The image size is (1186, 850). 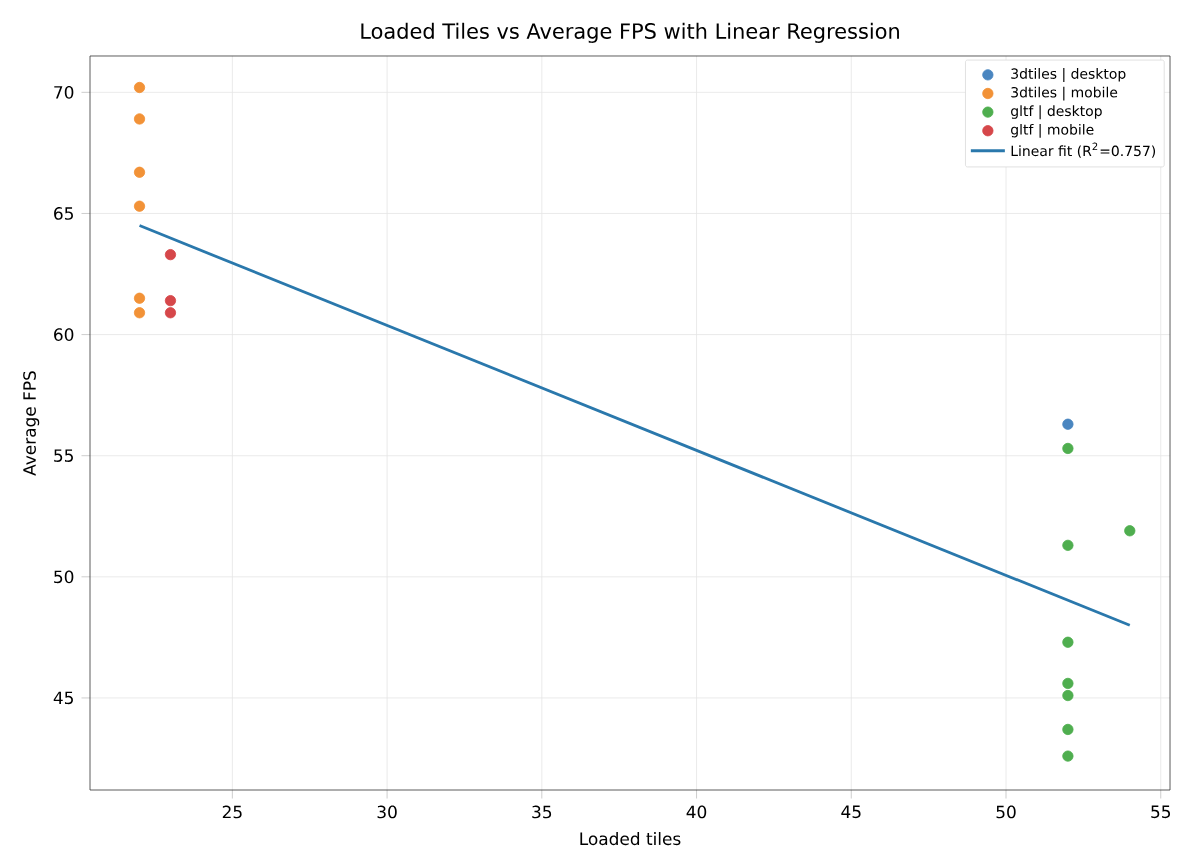 What do you see at coordinates (696, 812) in the screenshot?
I see `x-tick-label: 40` at bounding box center [696, 812].